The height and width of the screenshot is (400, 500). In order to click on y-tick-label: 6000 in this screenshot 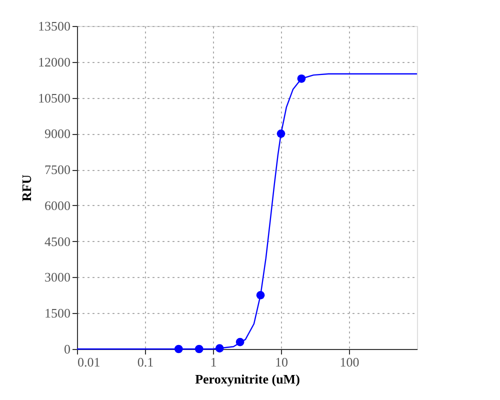, I will do `click(57, 205)`.